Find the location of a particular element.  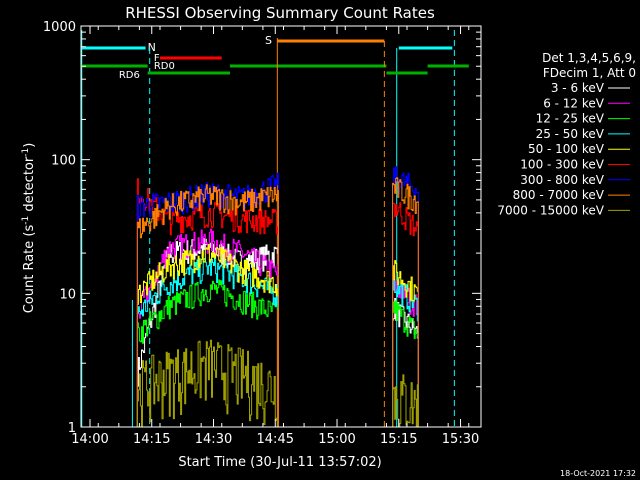

x-tick-label: 15:00 is located at coordinates (336, 439).